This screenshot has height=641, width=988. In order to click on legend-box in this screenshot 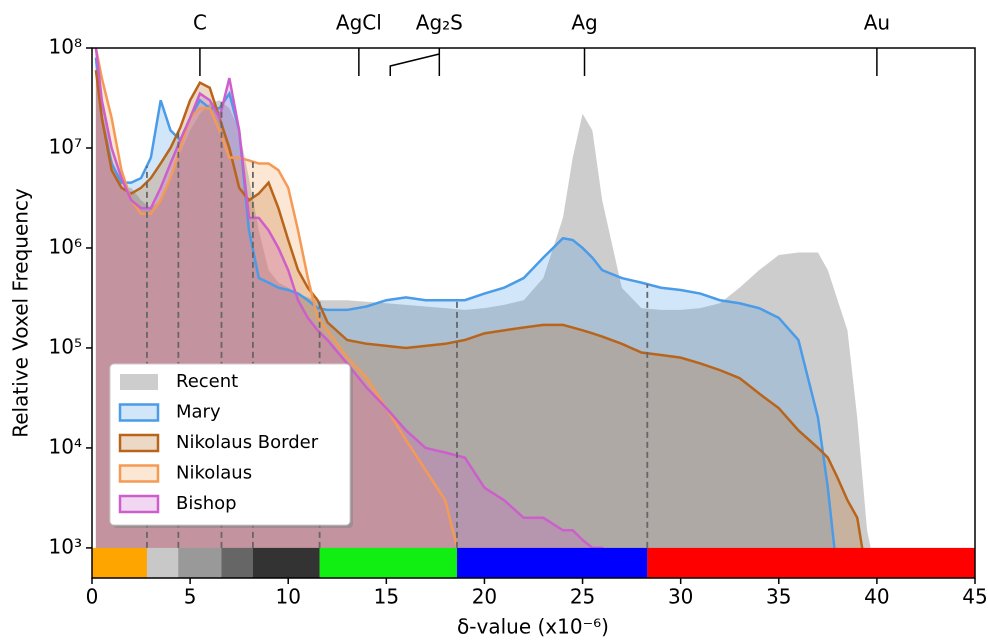, I will do `click(230, 444)`.